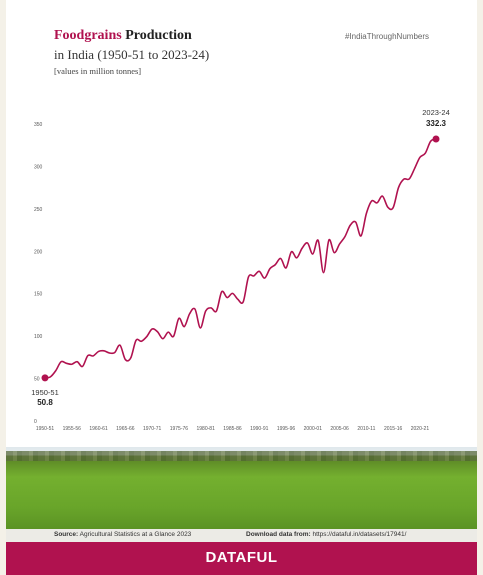 The height and width of the screenshot is (575, 483). Describe the element at coordinates (125, 429) in the screenshot. I see `x-tick-label: 1965-66` at that location.